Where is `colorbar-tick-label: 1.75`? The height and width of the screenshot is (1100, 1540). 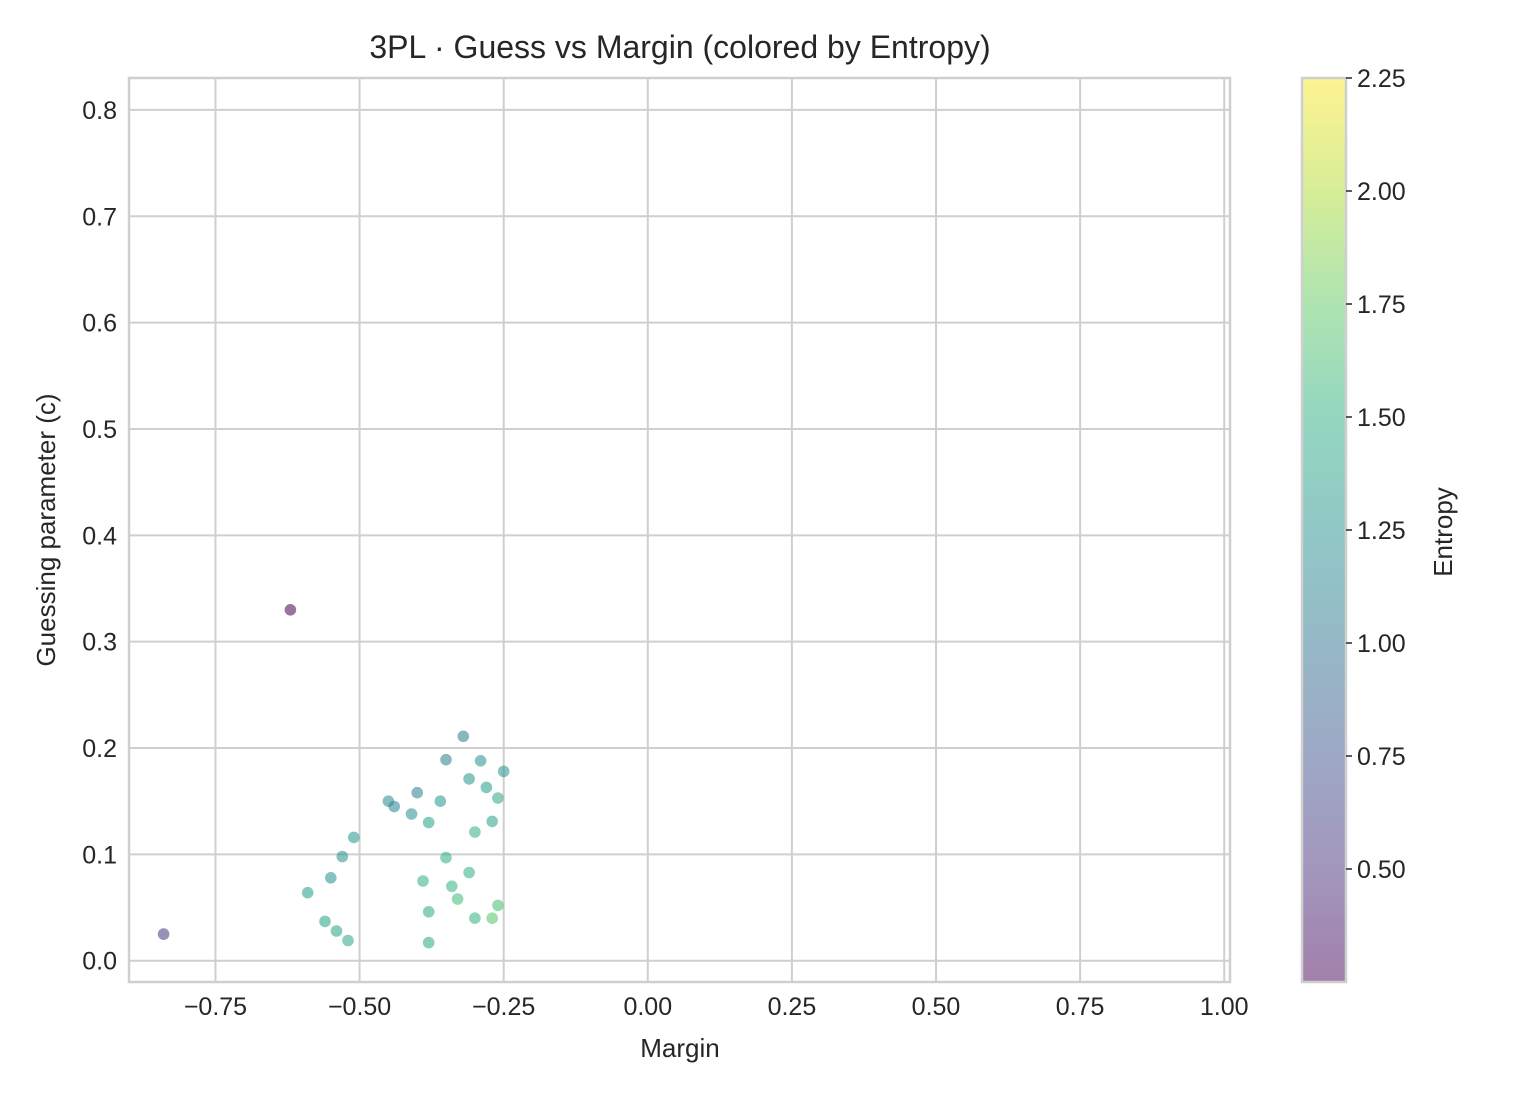
colorbar-tick-label: 1.75 is located at coordinates (1381, 305).